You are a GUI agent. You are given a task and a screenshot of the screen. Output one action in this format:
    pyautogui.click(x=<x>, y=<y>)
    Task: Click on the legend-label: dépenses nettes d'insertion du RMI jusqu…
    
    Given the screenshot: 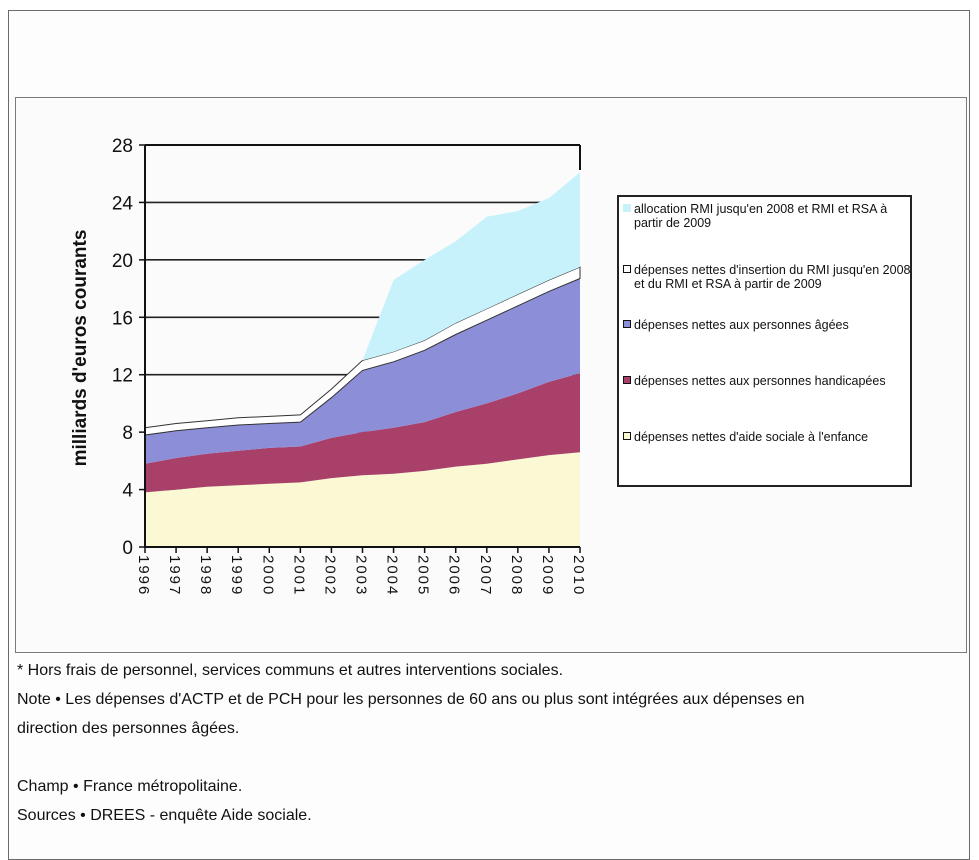 What is the action you would take?
    pyautogui.click(x=772, y=277)
    